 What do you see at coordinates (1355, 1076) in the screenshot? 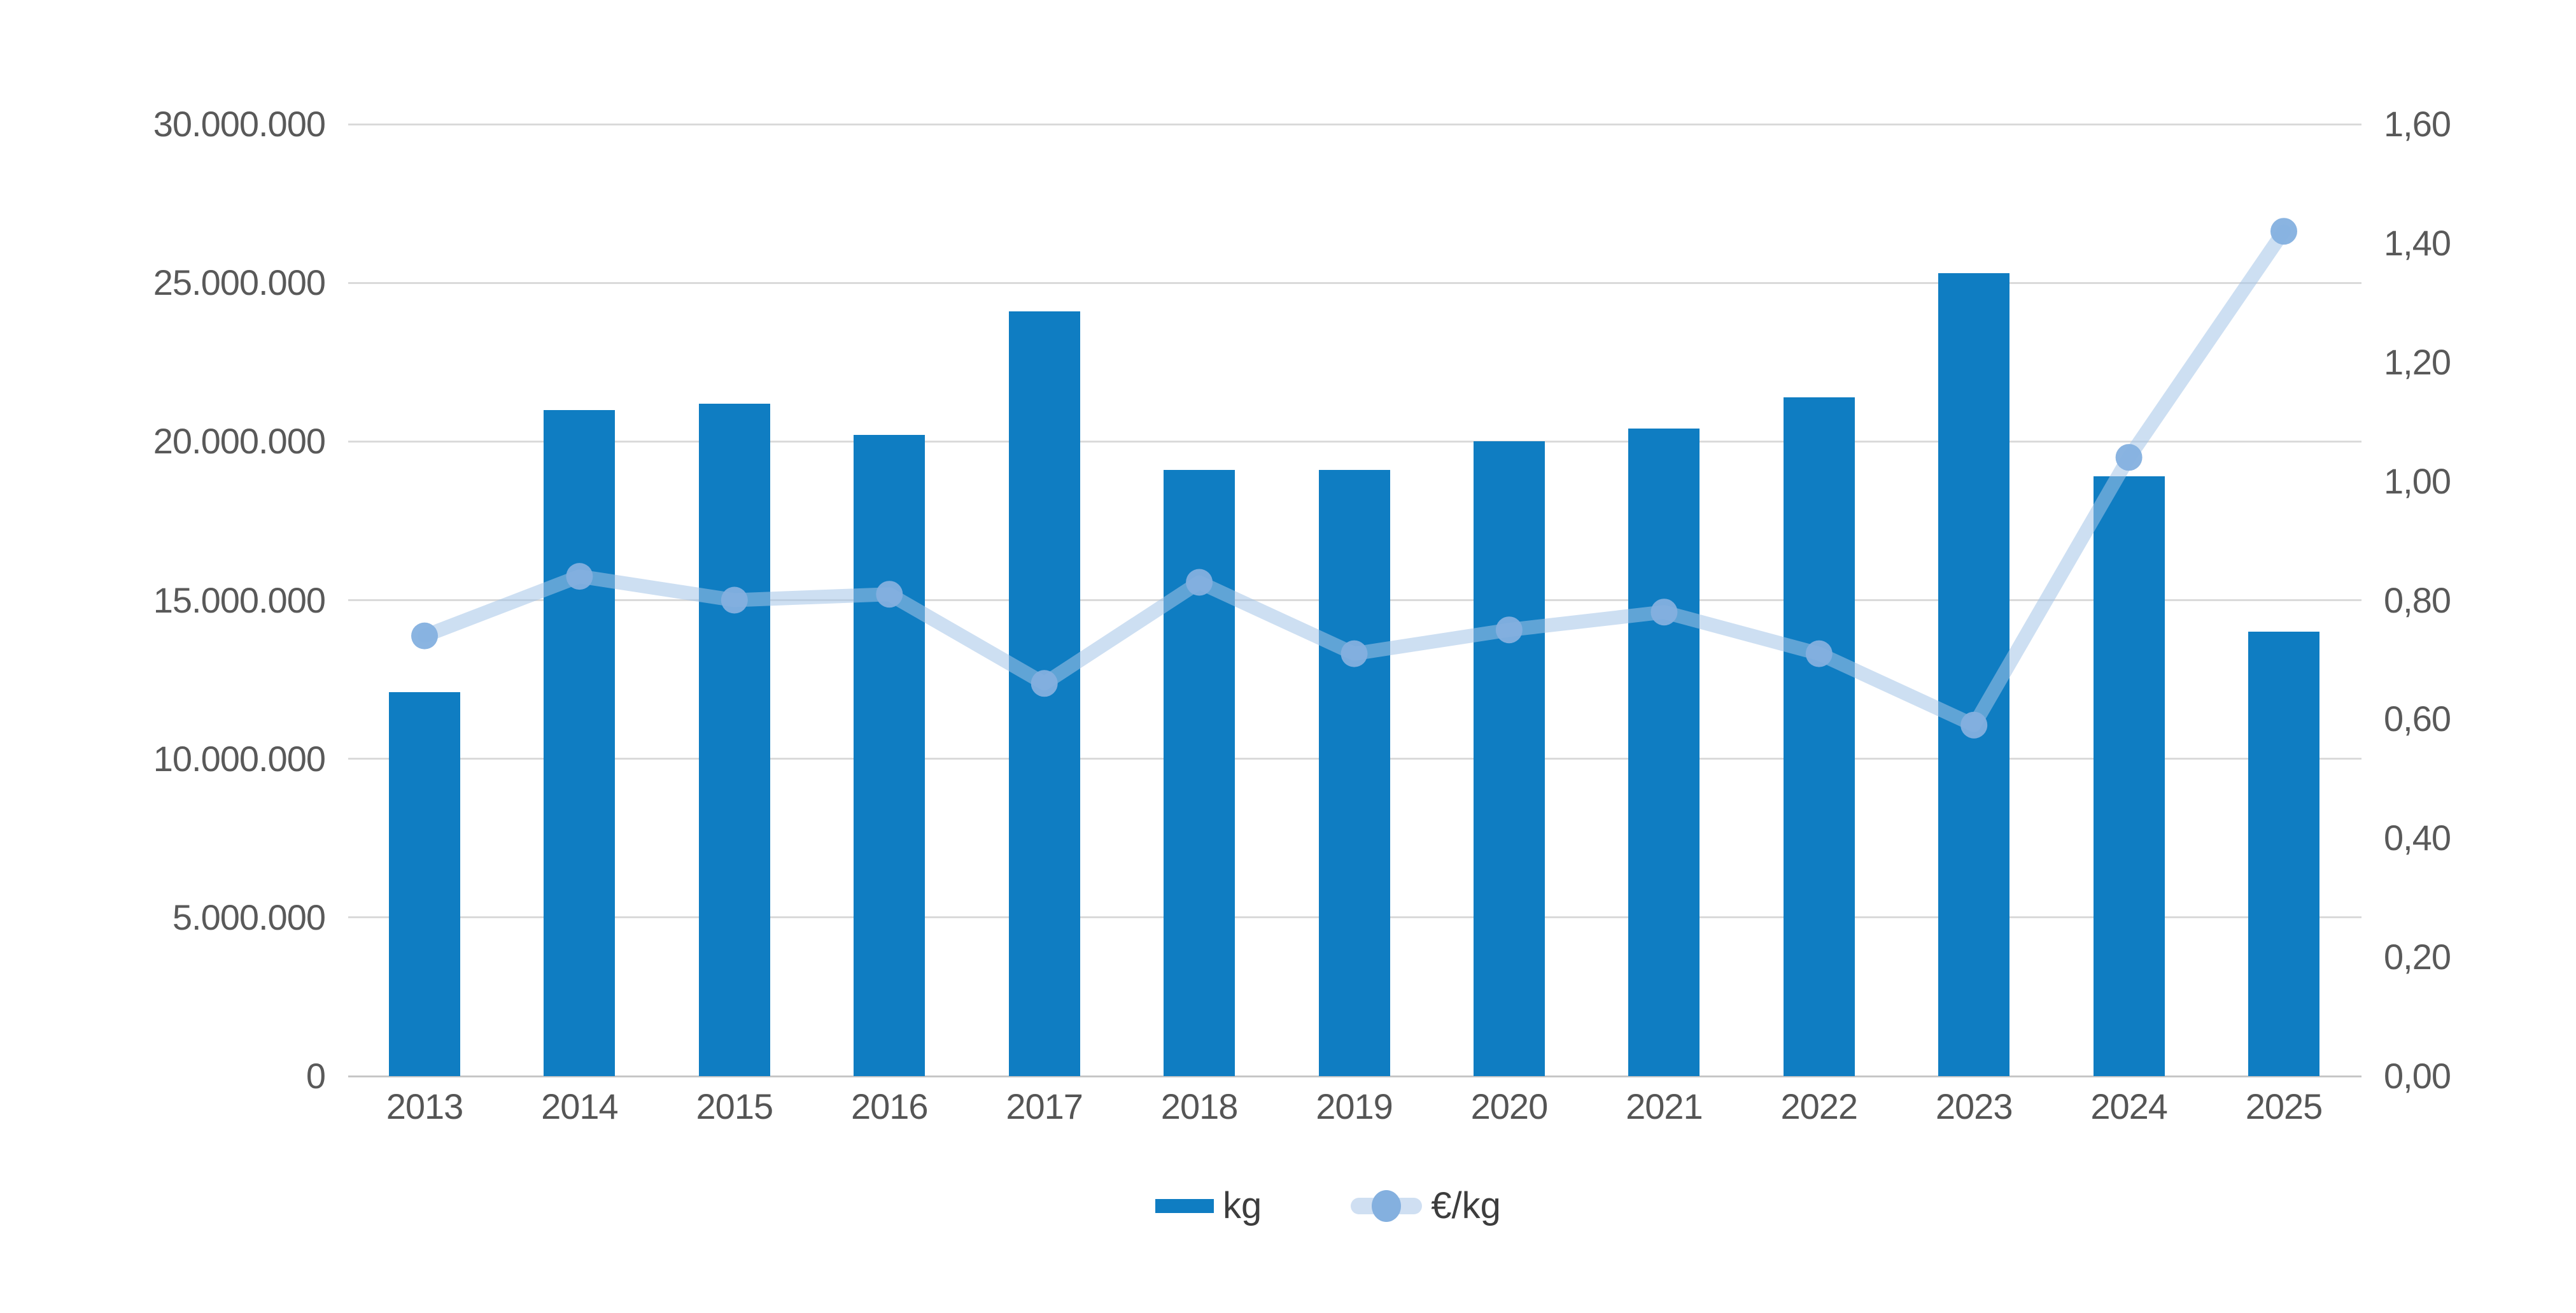
I see `x-axis-baseline` at bounding box center [1355, 1076].